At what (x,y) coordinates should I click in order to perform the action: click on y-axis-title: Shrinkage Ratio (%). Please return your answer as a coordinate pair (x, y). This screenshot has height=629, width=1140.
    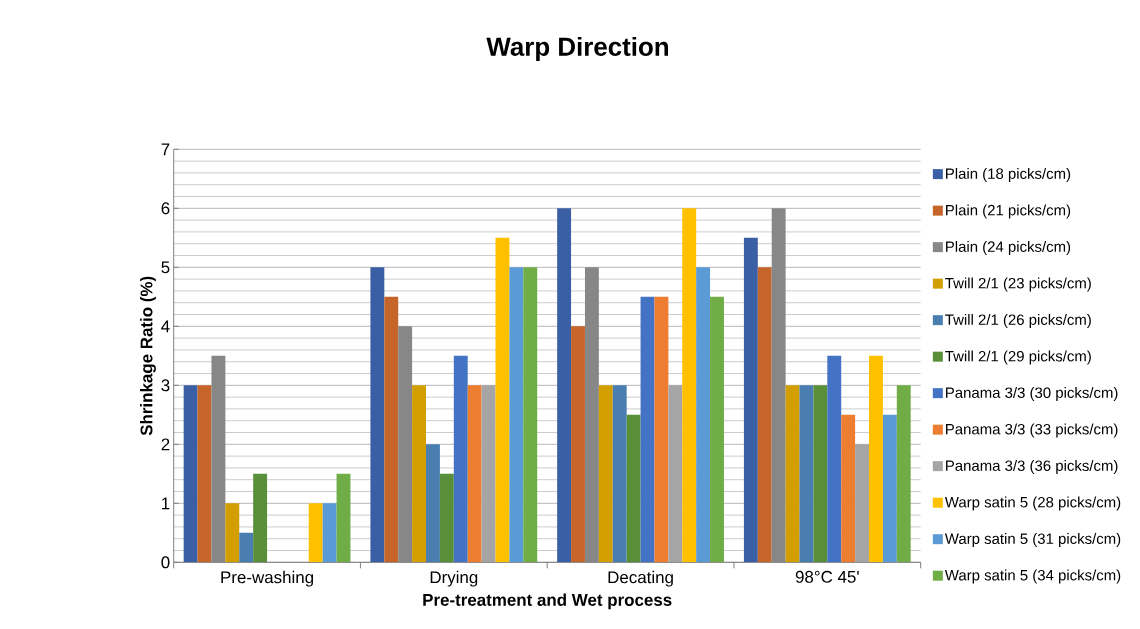
    Looking at the image, I should click on (148, 356).